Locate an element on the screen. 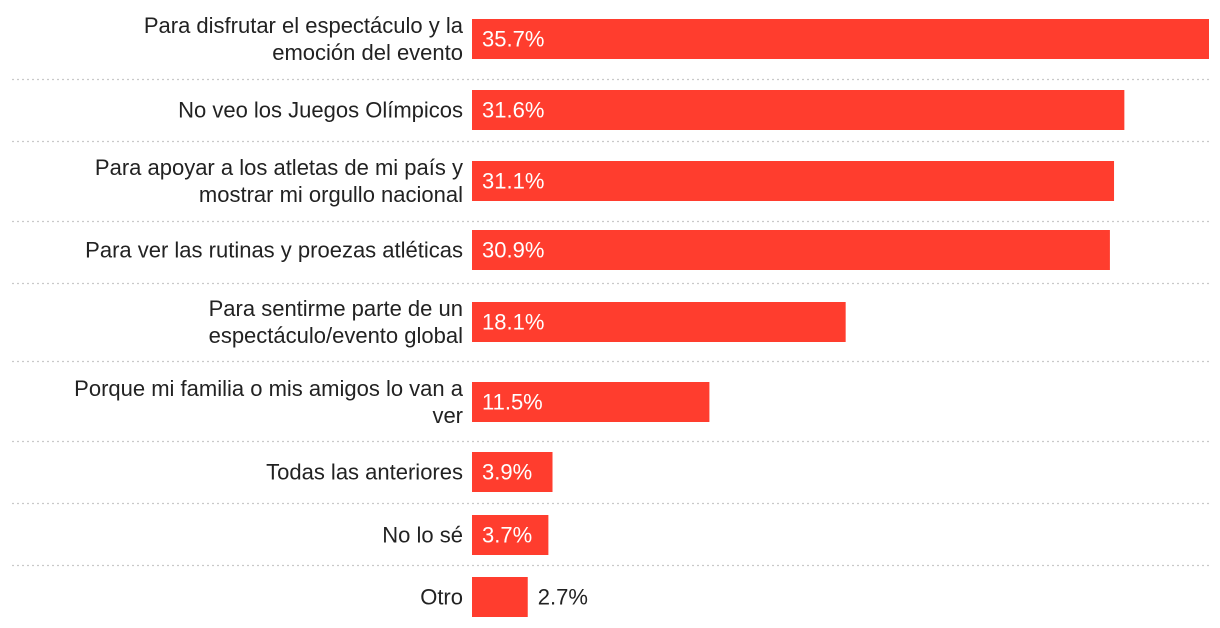  category-label-line: Para ver las rutinas y proezas atléticas is located at coordinates (274, 250).